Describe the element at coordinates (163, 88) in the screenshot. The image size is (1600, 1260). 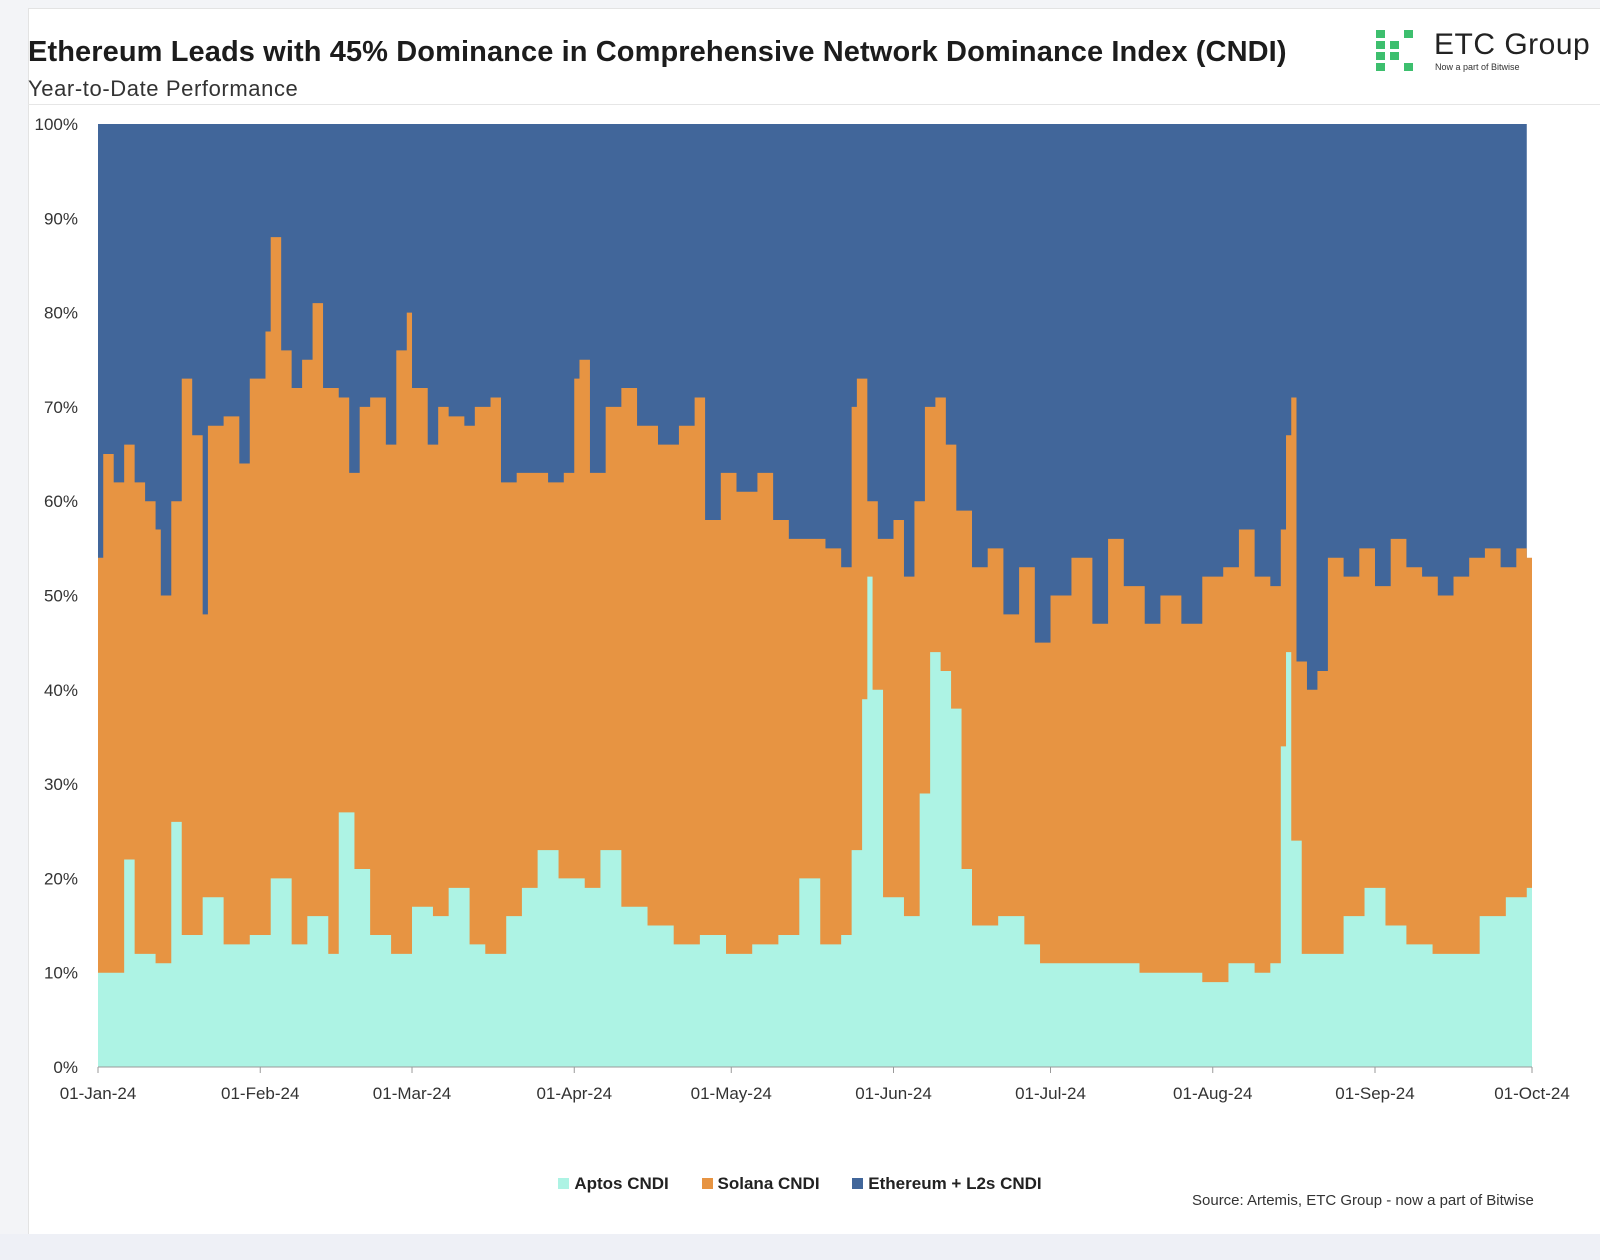
I see `chart-subtitle: Year-to-Date Performance` at that location.